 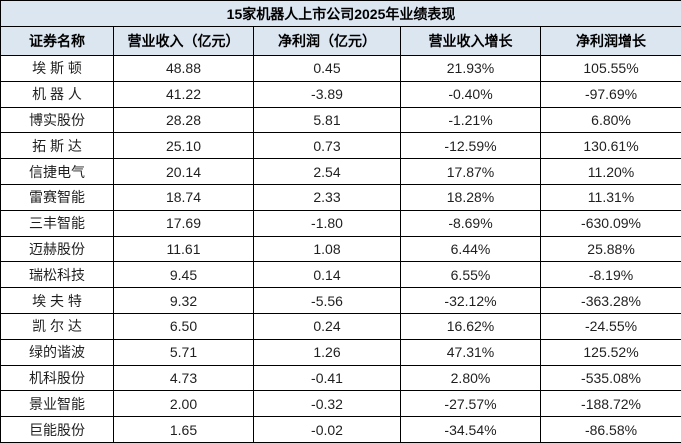 I want to click on revenue-cell: 11.61, so click(x=183, y=249).